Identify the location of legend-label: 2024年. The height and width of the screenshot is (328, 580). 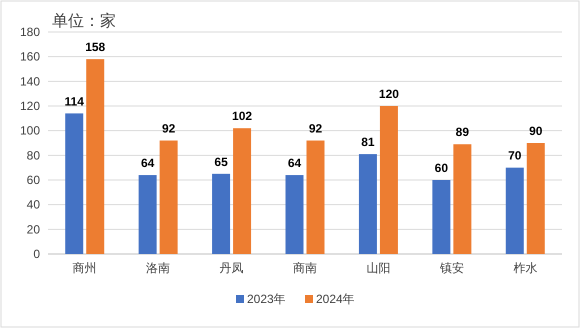
(335, 299).